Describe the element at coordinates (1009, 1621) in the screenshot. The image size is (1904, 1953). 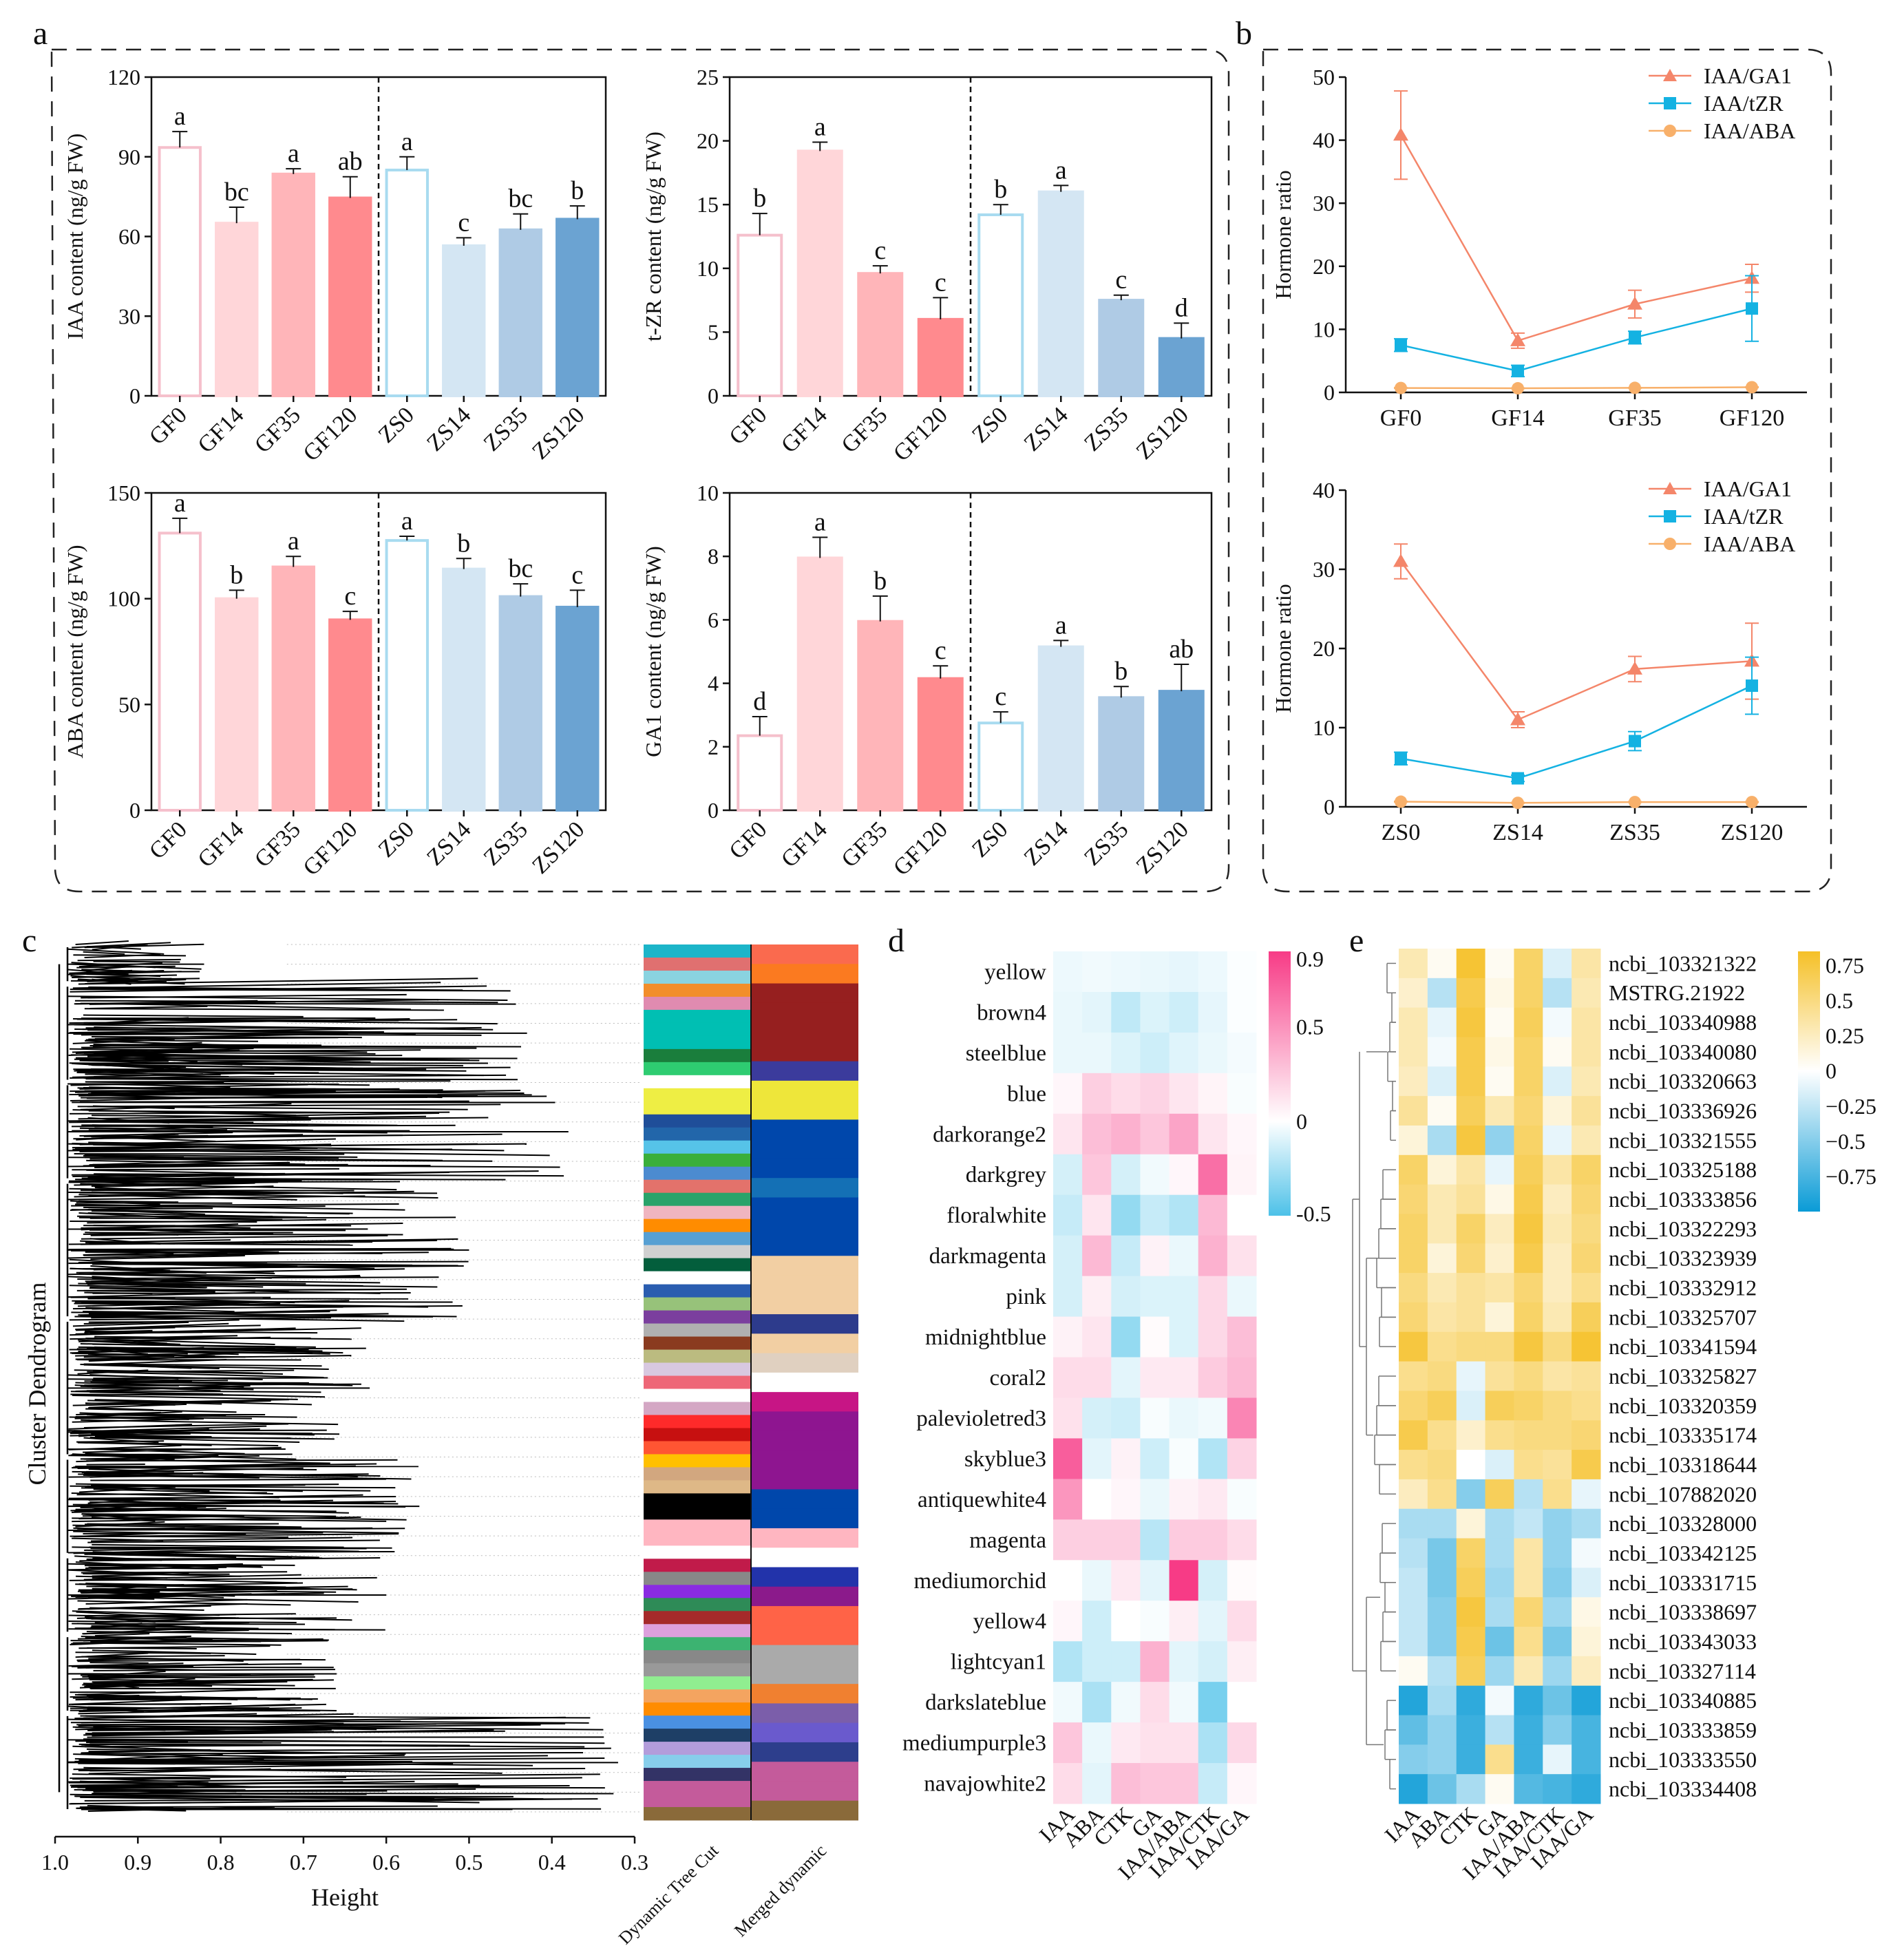
I see `row-label: yellow4` at that location.